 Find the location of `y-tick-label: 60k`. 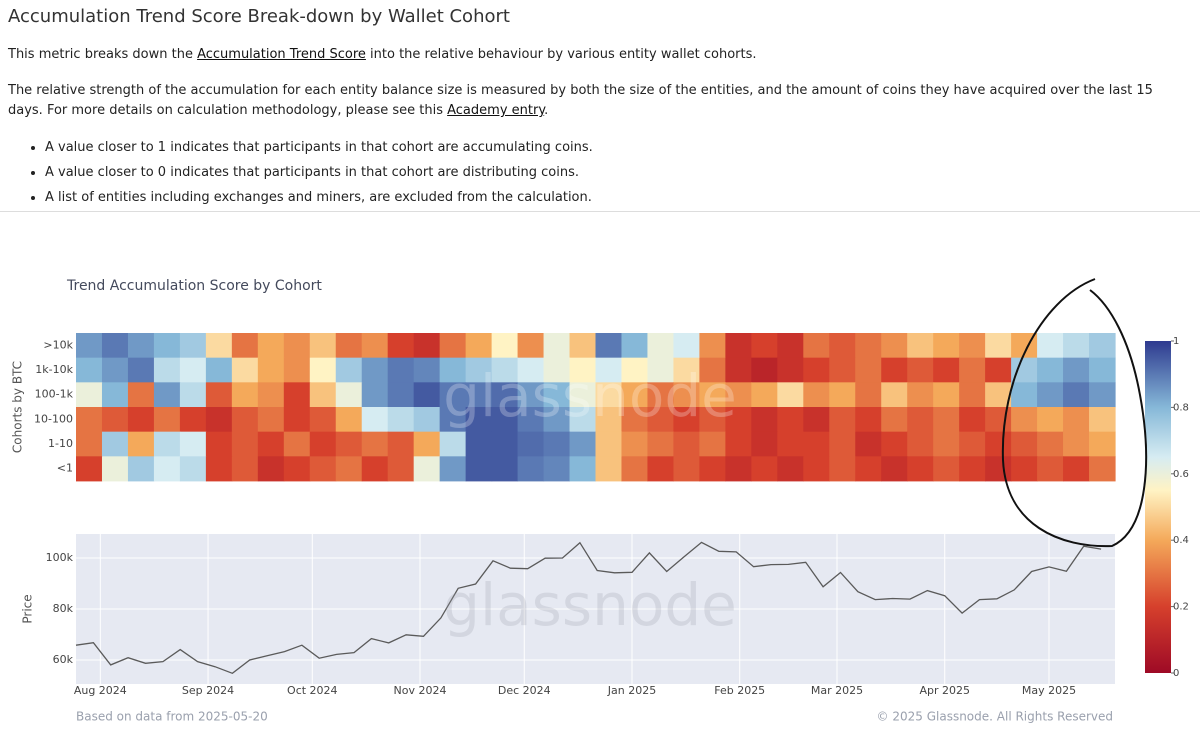

y-tick-label: 60k is located at coordinates (63, 659).